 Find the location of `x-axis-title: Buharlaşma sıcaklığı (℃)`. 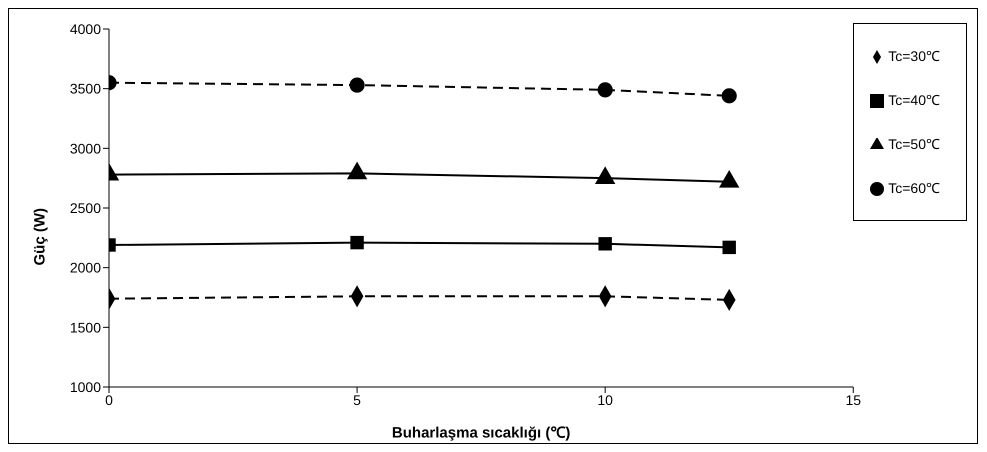

x-axis-title: Buharlaşma sıcaklığı (℃) is located at coordinates (481, 433).